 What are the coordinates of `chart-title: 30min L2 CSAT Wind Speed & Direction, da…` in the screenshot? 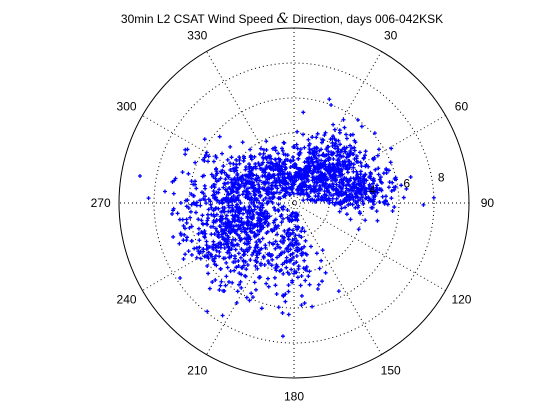 It's located at (282, 19).